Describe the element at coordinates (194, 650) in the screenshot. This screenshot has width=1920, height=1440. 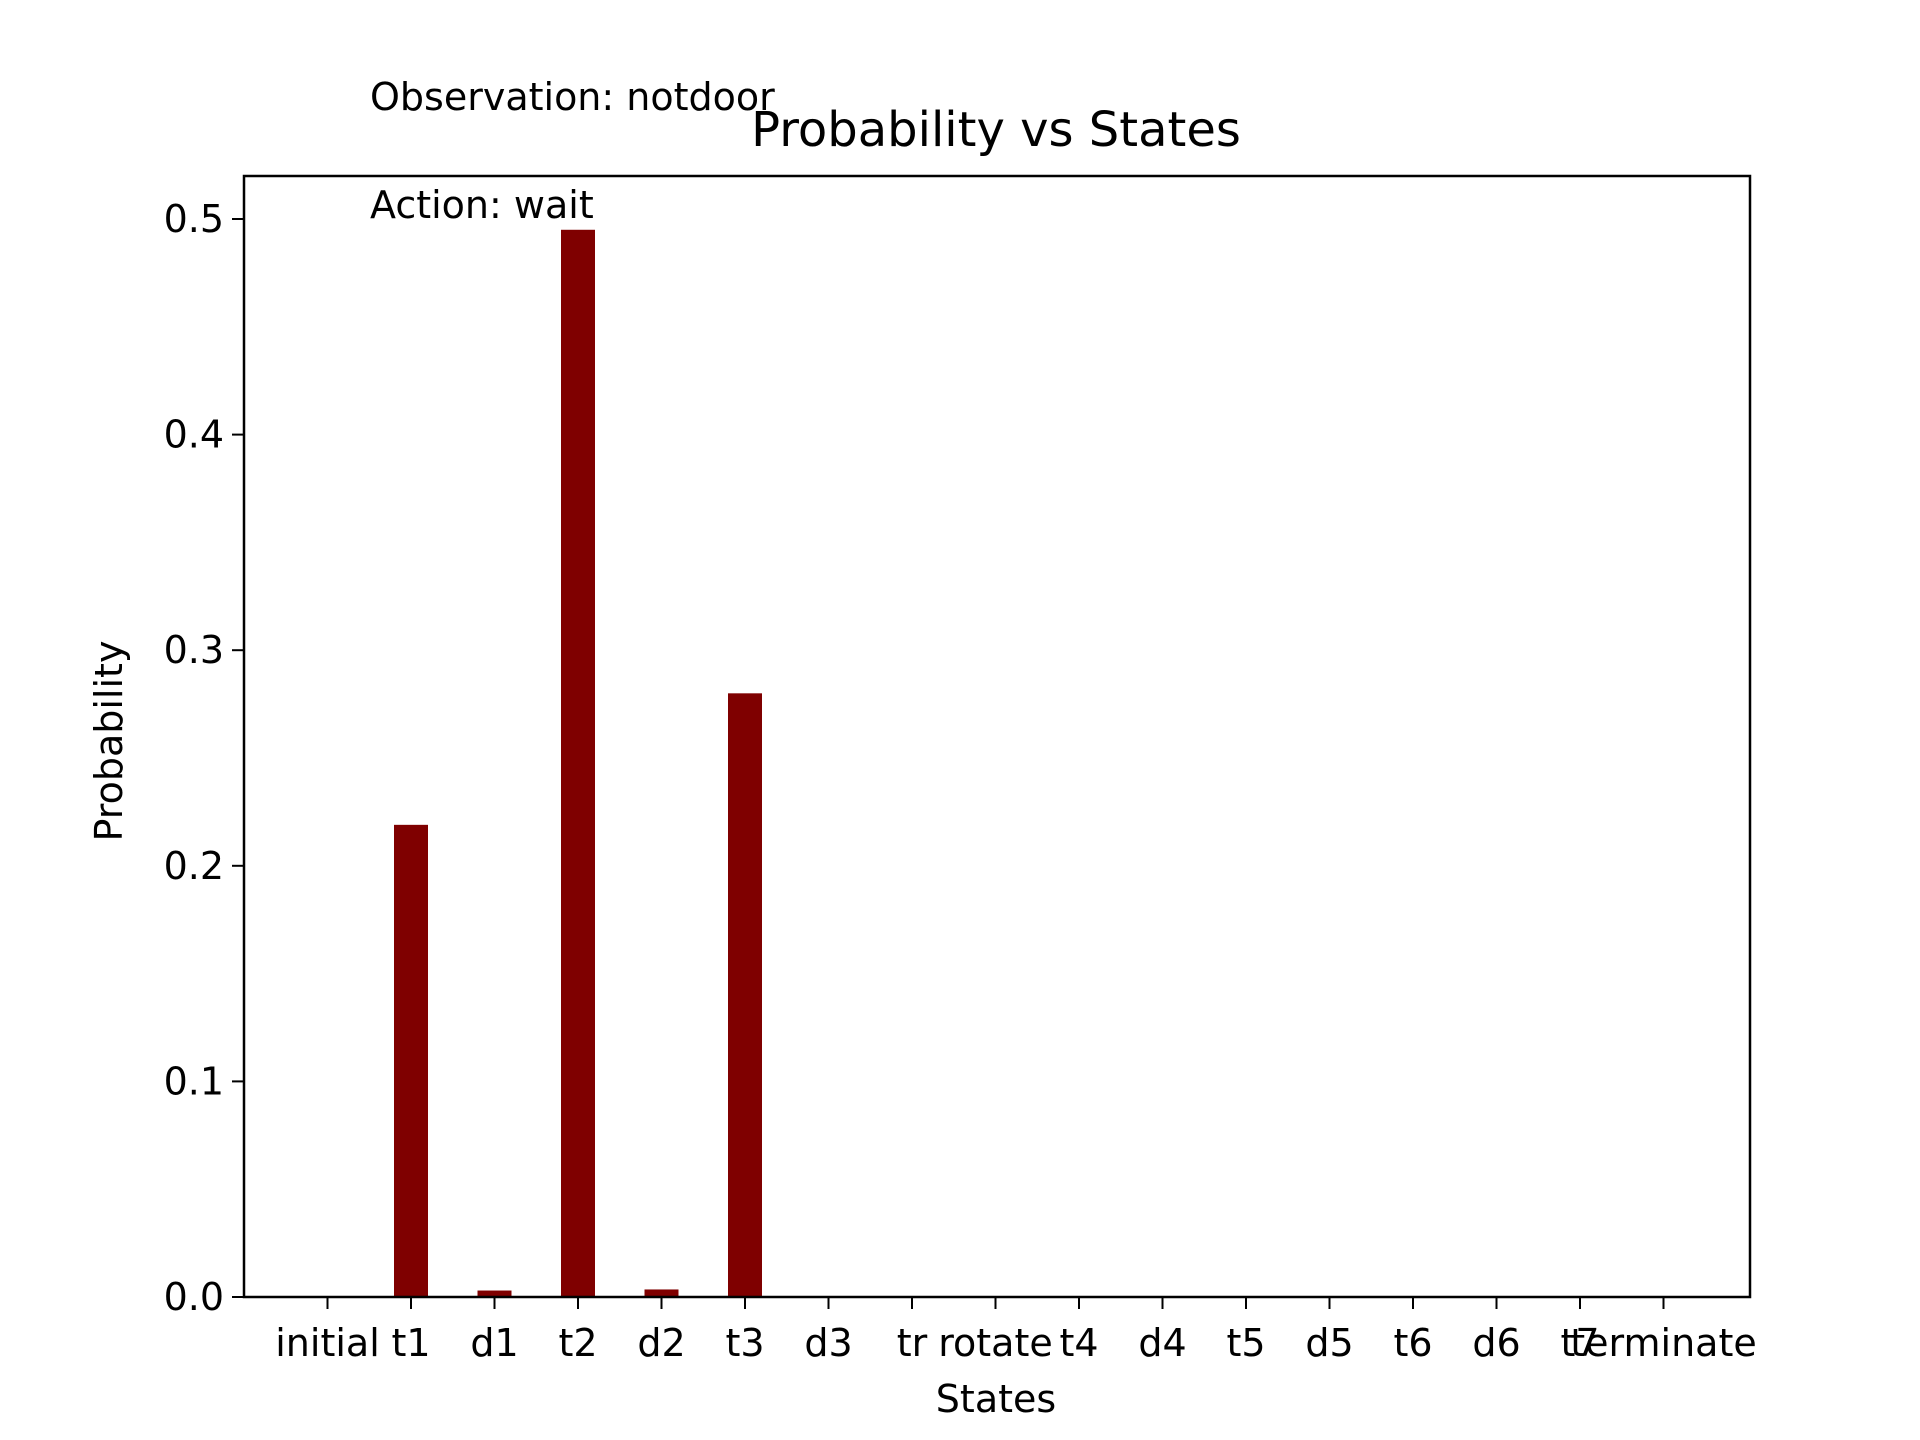
I see `y-tick-label-0.3: 0.3` at that location.